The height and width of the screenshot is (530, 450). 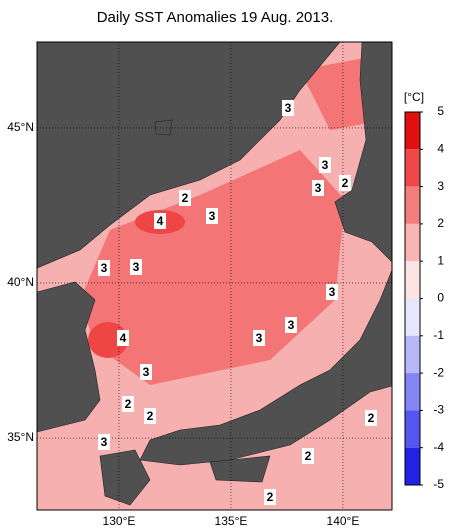 I want to click on colorbar-tick-label: 3, so click(x=440, y=186).